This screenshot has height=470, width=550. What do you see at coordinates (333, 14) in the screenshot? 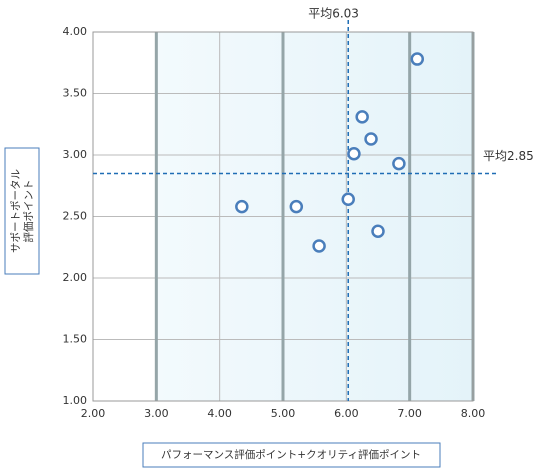
I see `mean-label: 平均6.03` at bounding box center [333, 14].